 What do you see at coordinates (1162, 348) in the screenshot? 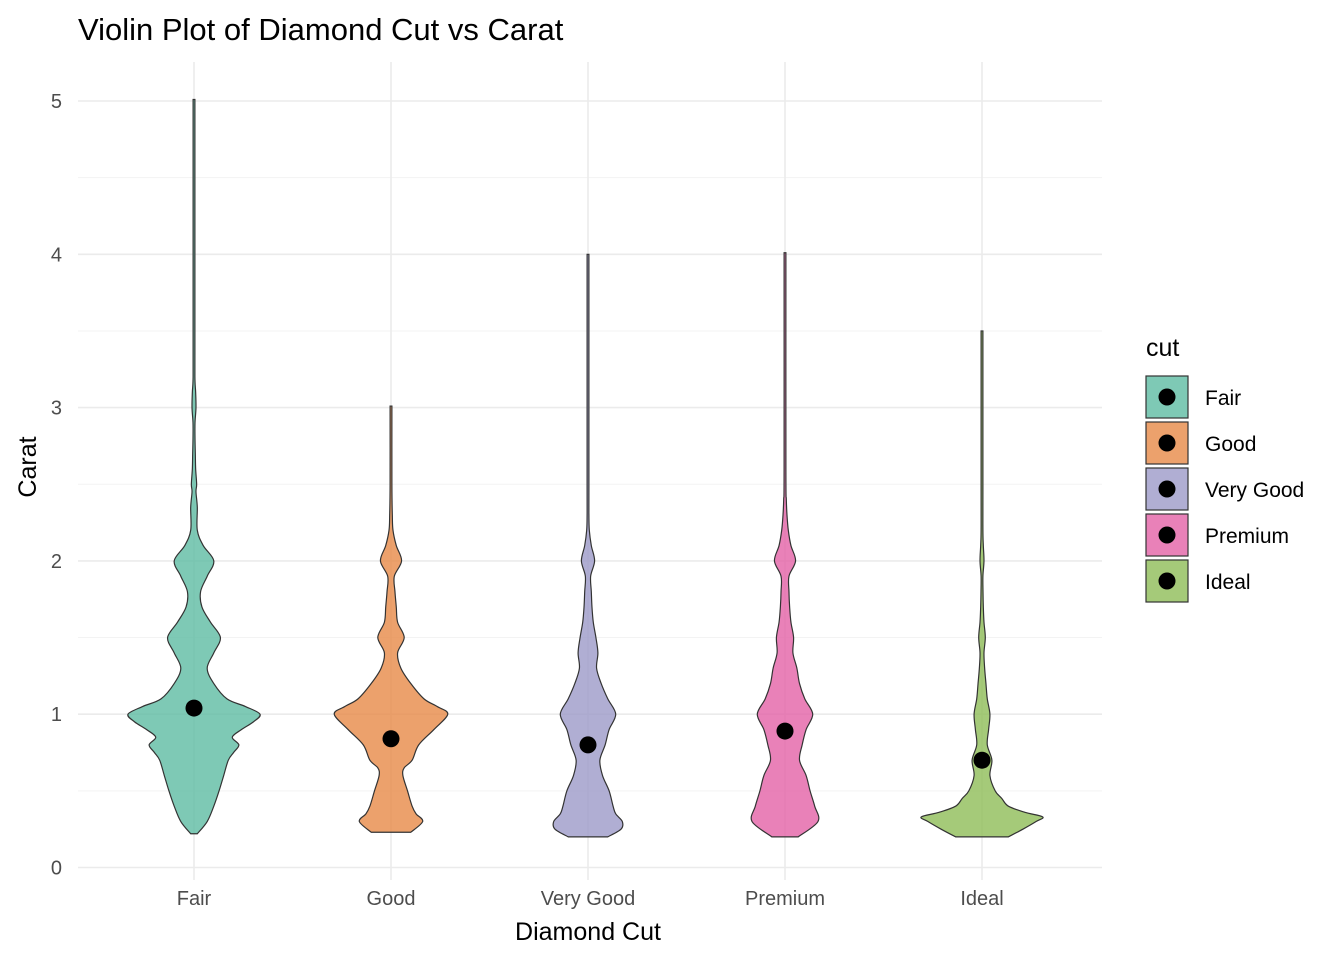
I see `legend-title: cut` at bounding box center [1162, 348].